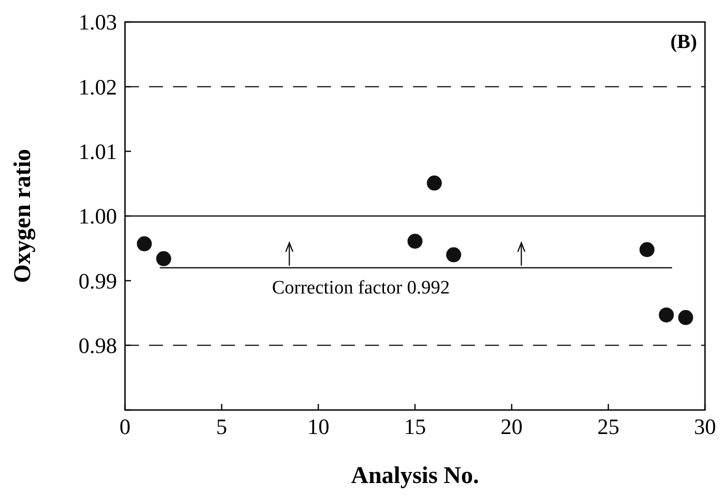  I want to click on y-tick-label: 0.99, so click(97, 281).